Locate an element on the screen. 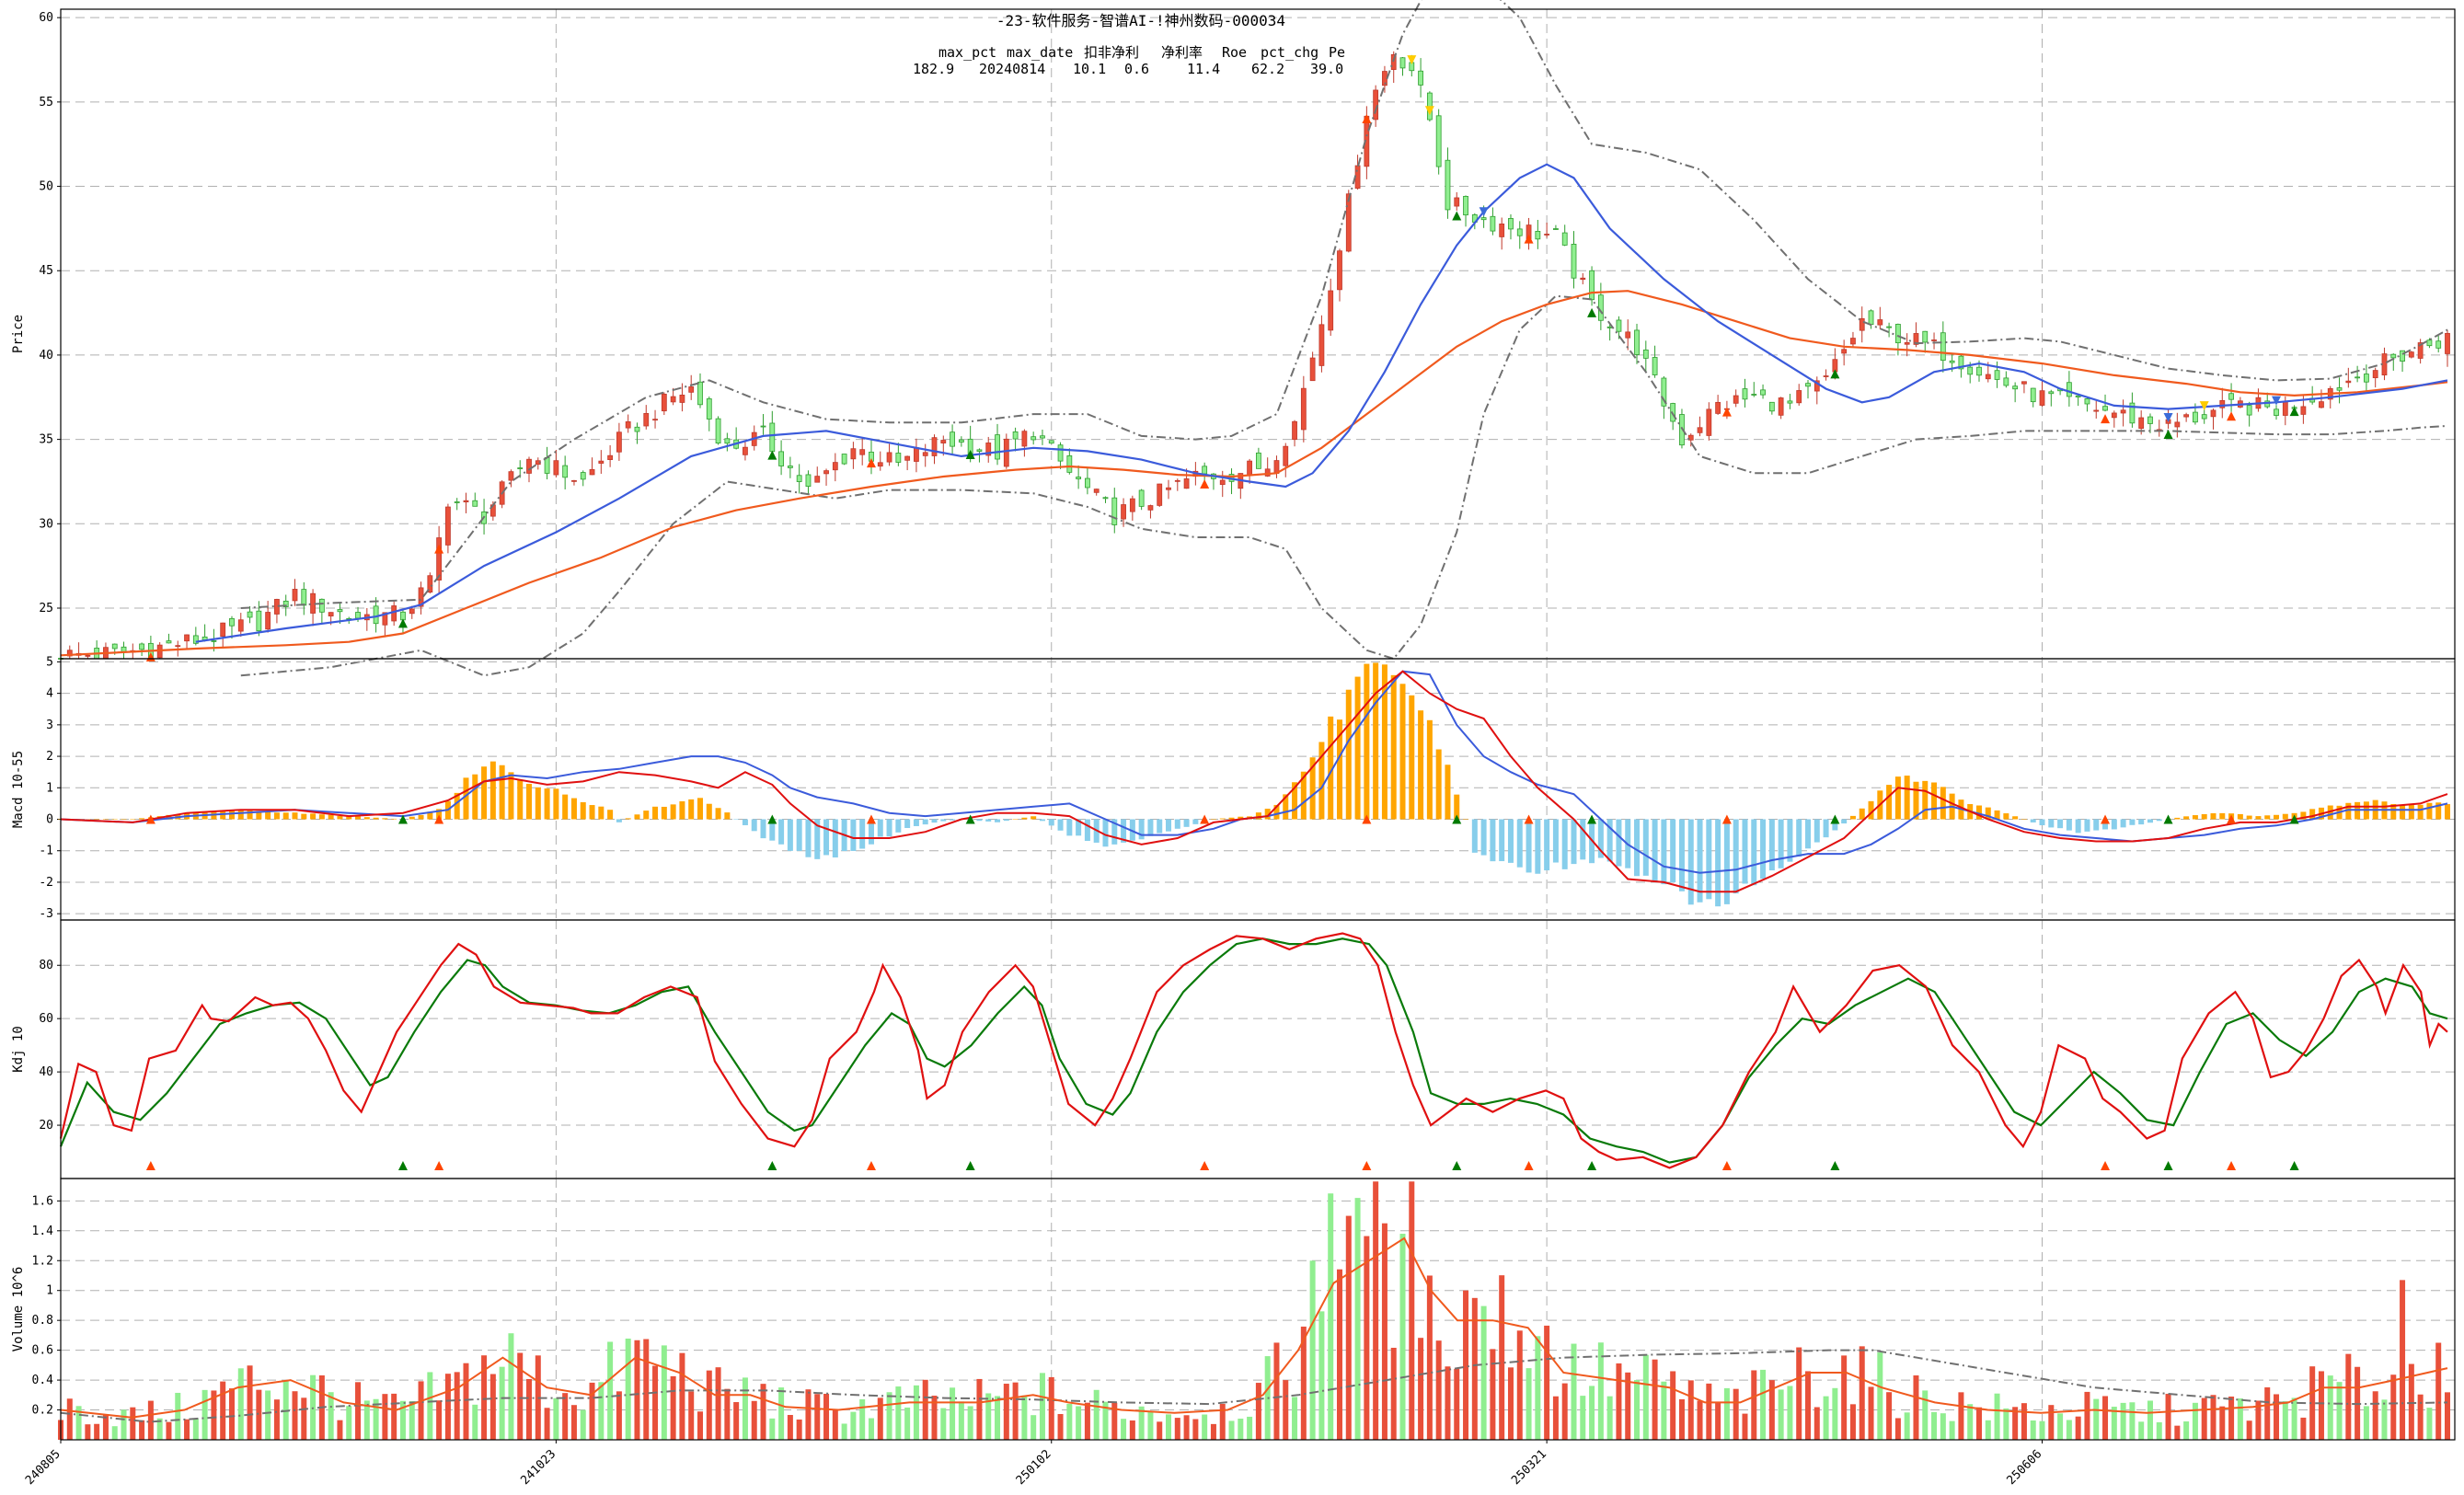  price-buy-marker is located at coordinates (2232, 416).